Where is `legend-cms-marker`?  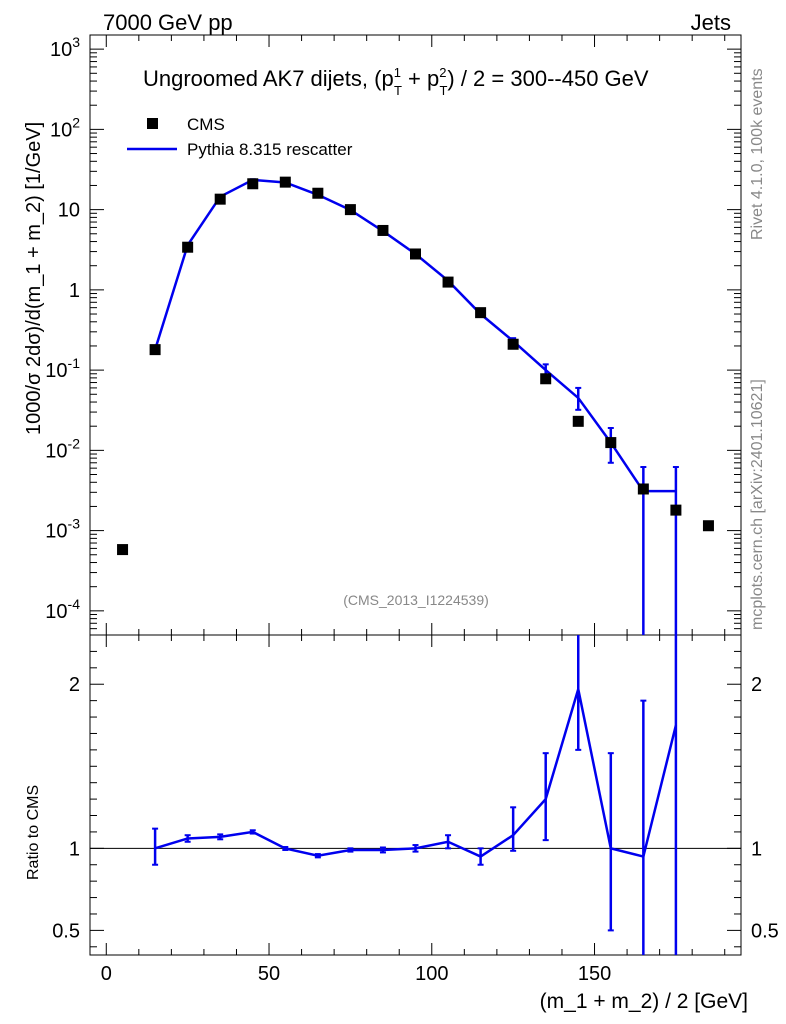 legend-cms-marker is located at coordinates (152, 123).